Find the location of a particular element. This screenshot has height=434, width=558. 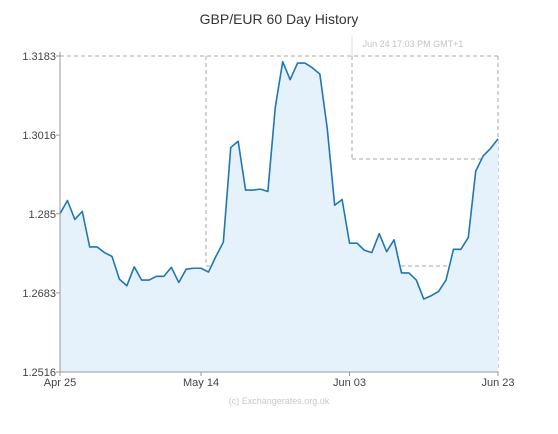

y-tick-labels: 1.3183 1.3016 1.285 1.2683 1.2516 is located at coordinates (39, 215).